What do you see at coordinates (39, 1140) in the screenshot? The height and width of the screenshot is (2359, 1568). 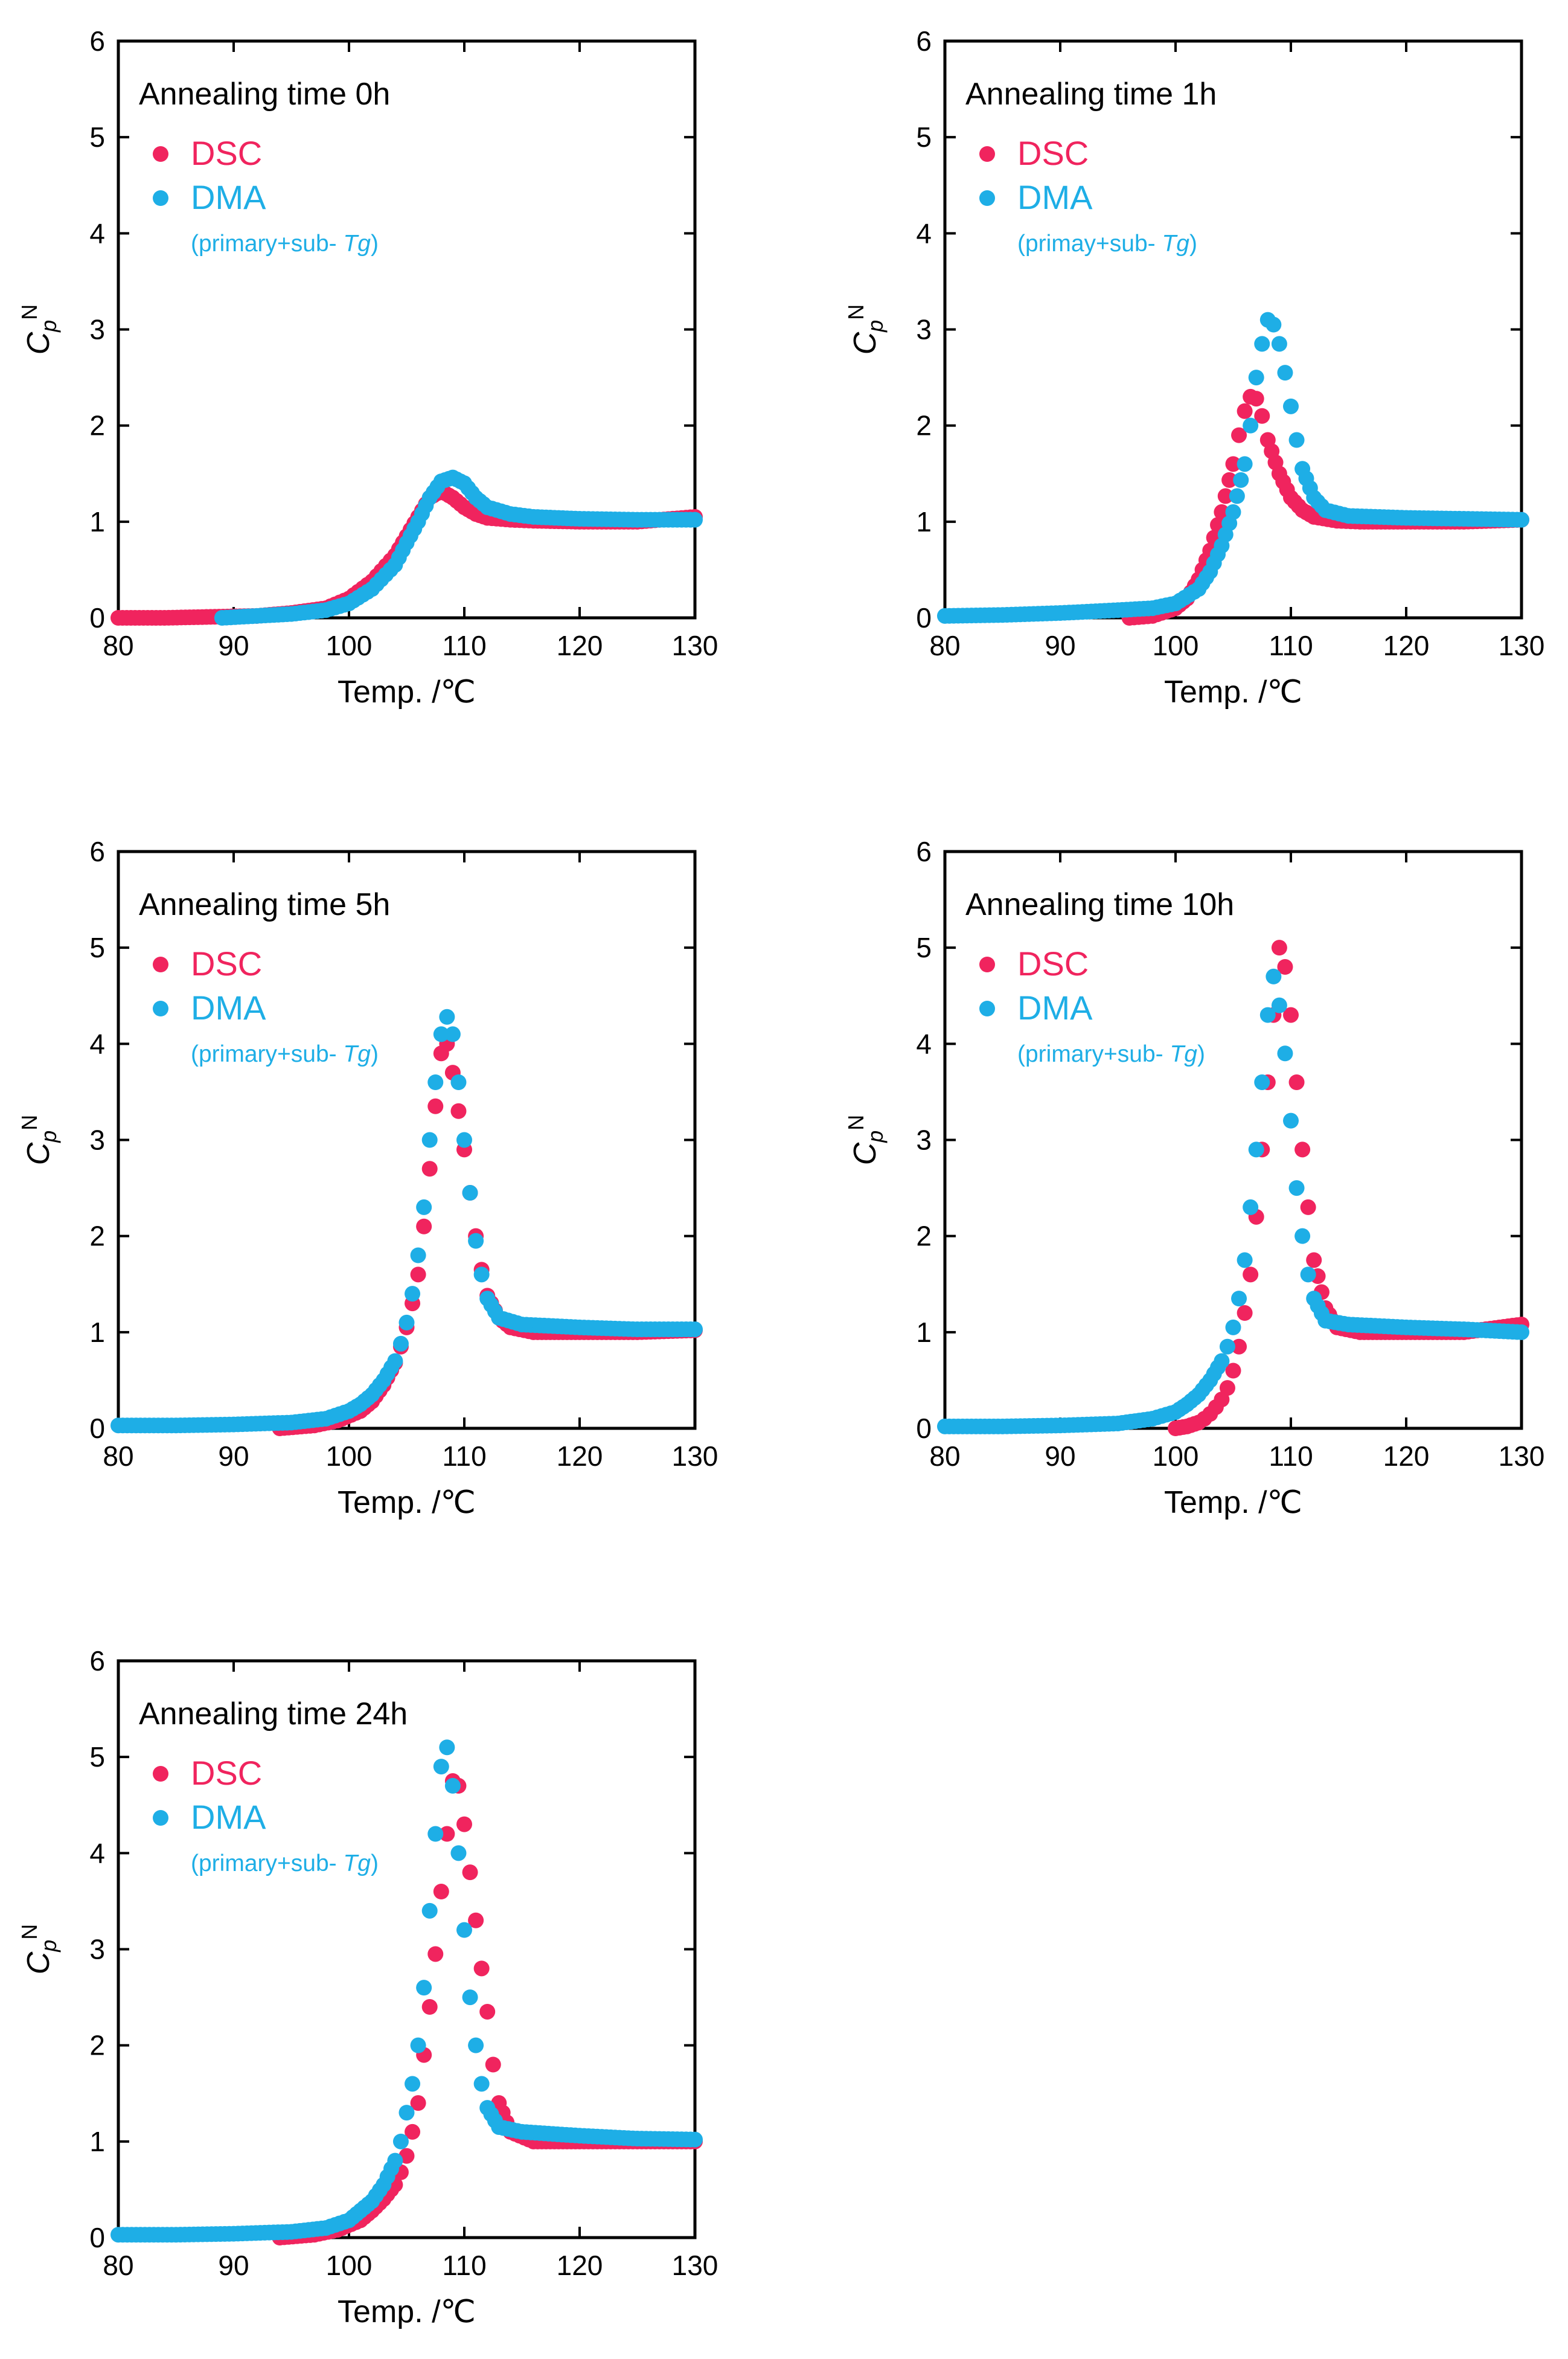 I see `y-axis-label: CpN` at bounding box center [39, 1140].